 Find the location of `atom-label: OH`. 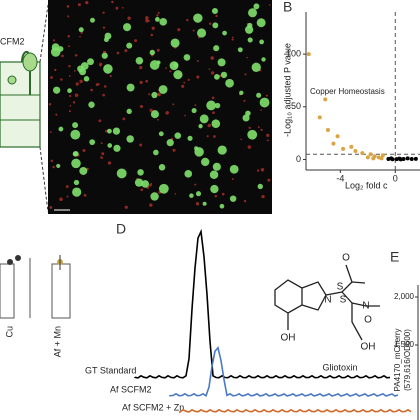

atom-label: OH is located at coordinates (288, 338).